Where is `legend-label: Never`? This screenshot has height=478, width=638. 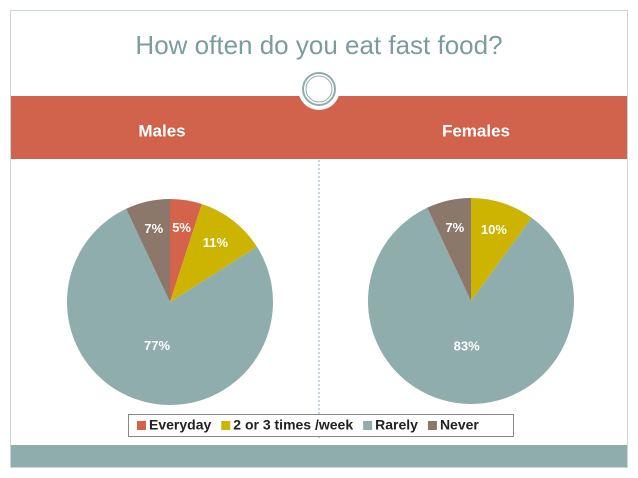 legend-label: Never is located at coordinates (459, 425).